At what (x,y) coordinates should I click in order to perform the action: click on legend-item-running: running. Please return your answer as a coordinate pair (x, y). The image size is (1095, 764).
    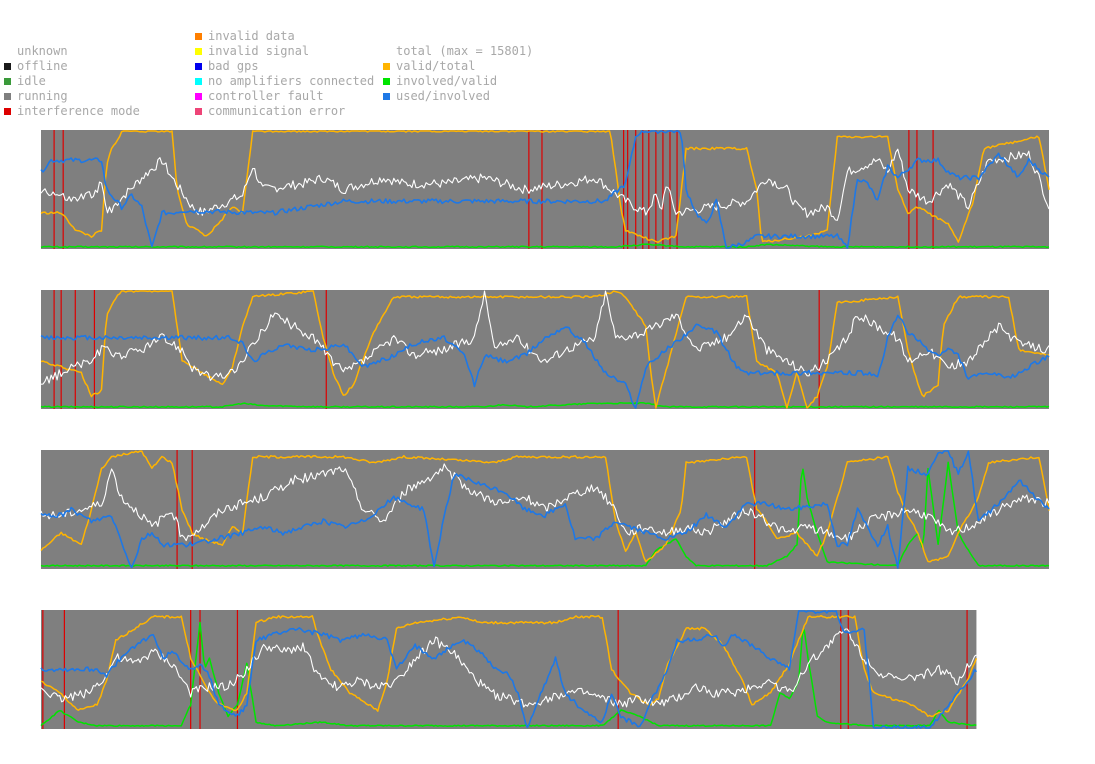
    Looking at the image, I should click on (36, 96).